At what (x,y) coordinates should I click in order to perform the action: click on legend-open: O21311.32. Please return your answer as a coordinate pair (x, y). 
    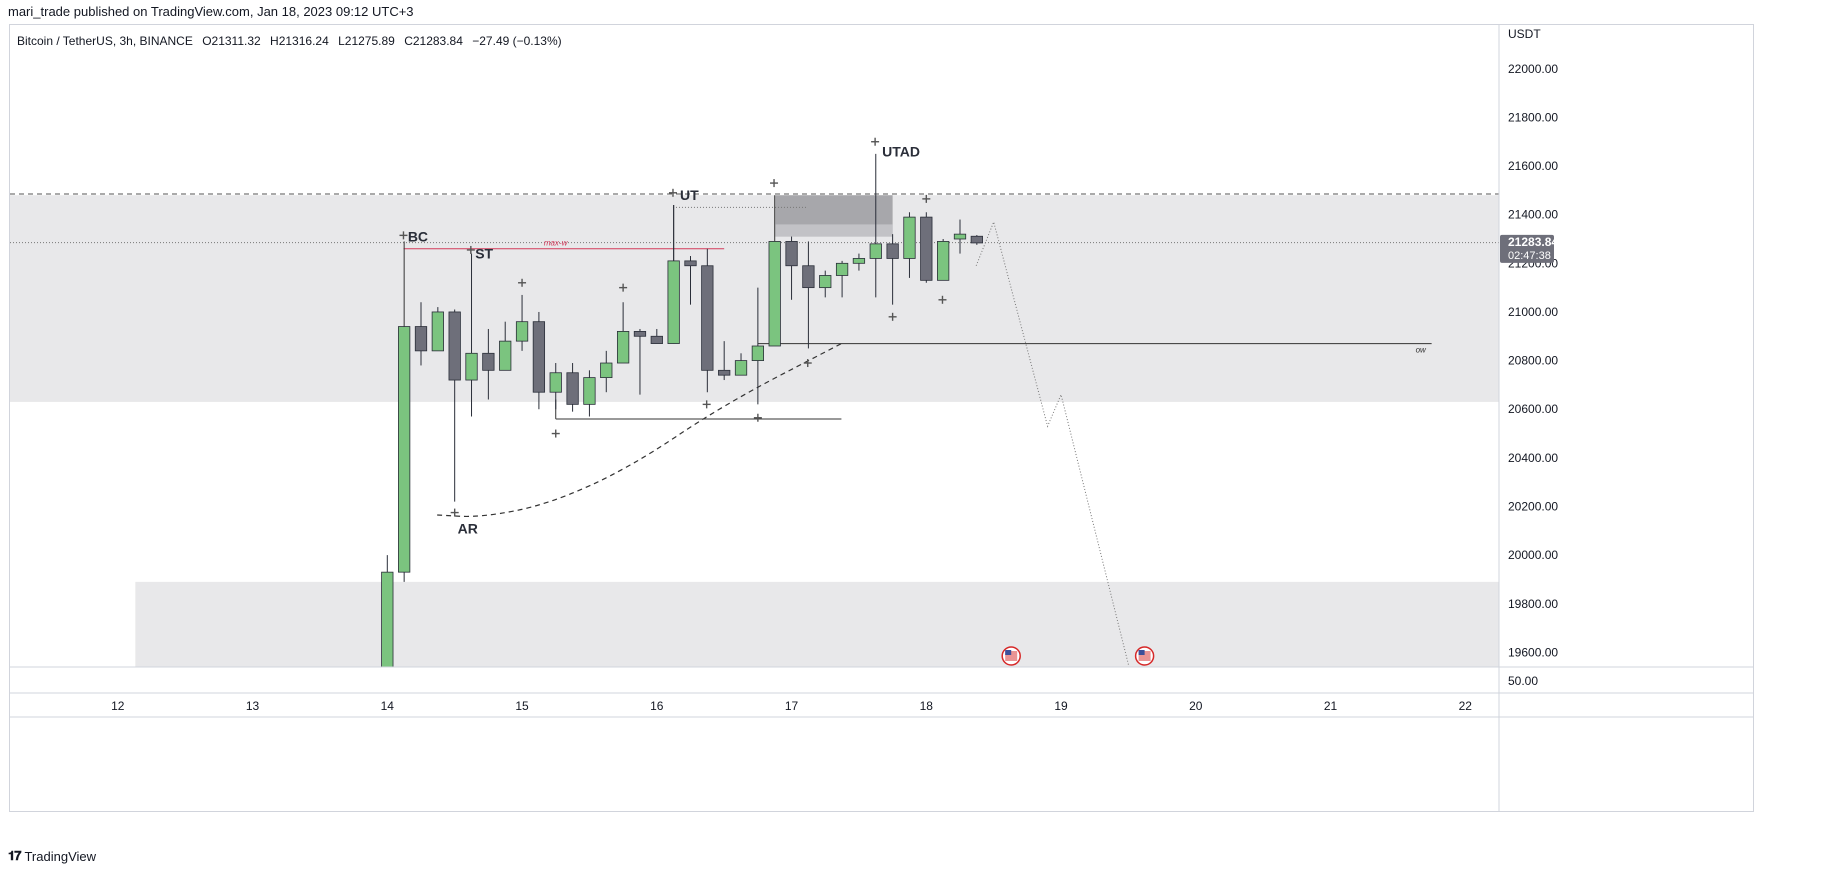
    Looking at the image, I should click on (231, 41).